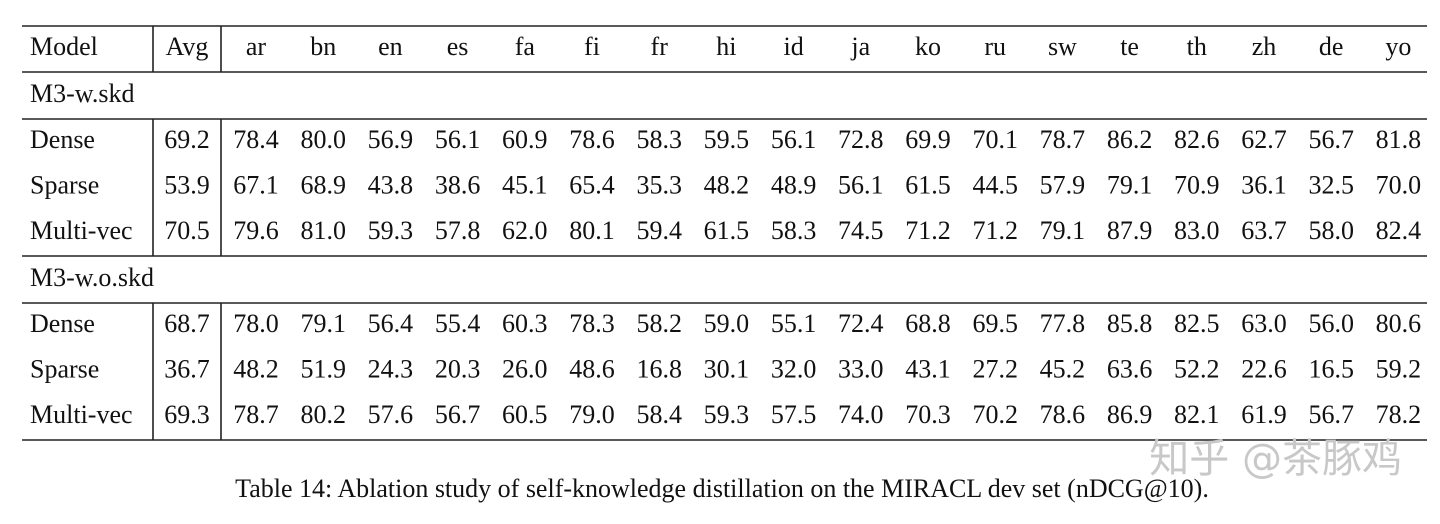 The image size is (1440, 524). What do you see at coordinates (1130, 230) in the screenshot?
I see `cell: 87.9` at bounding box center [1130, 230].